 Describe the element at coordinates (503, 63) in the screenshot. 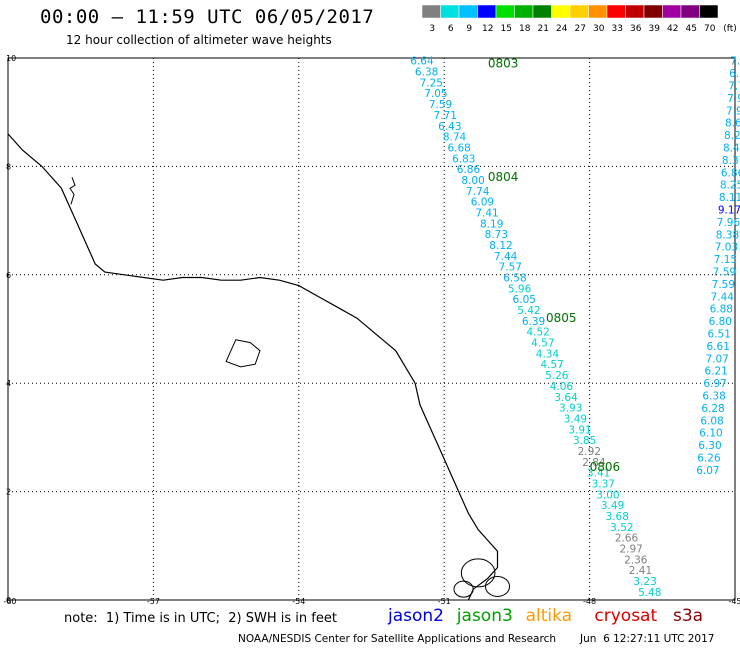

I see `time-label: 0803` at that location.